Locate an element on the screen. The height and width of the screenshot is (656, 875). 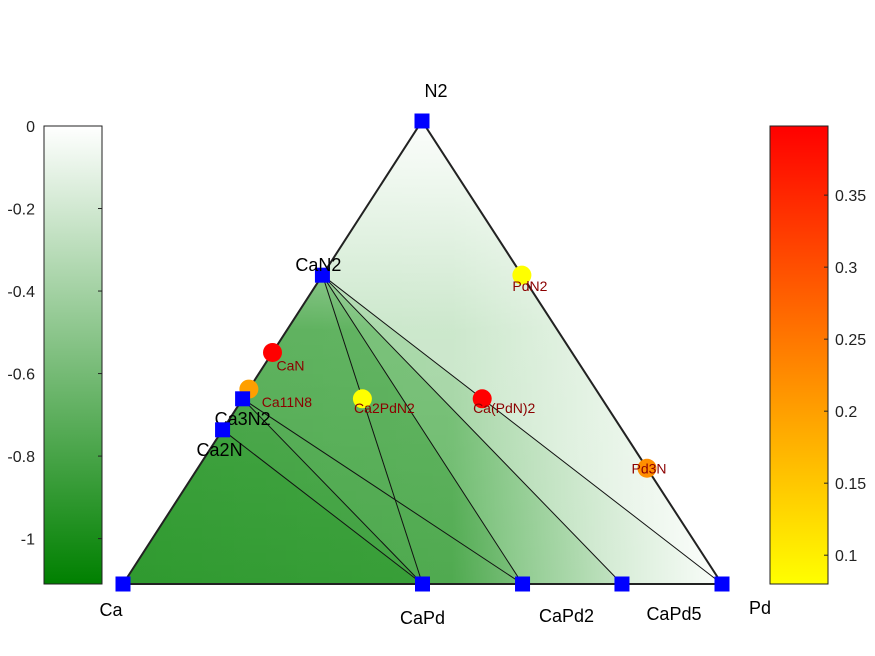
colorbar-tick-label: 0.2 is located at coordinates (846, 412).